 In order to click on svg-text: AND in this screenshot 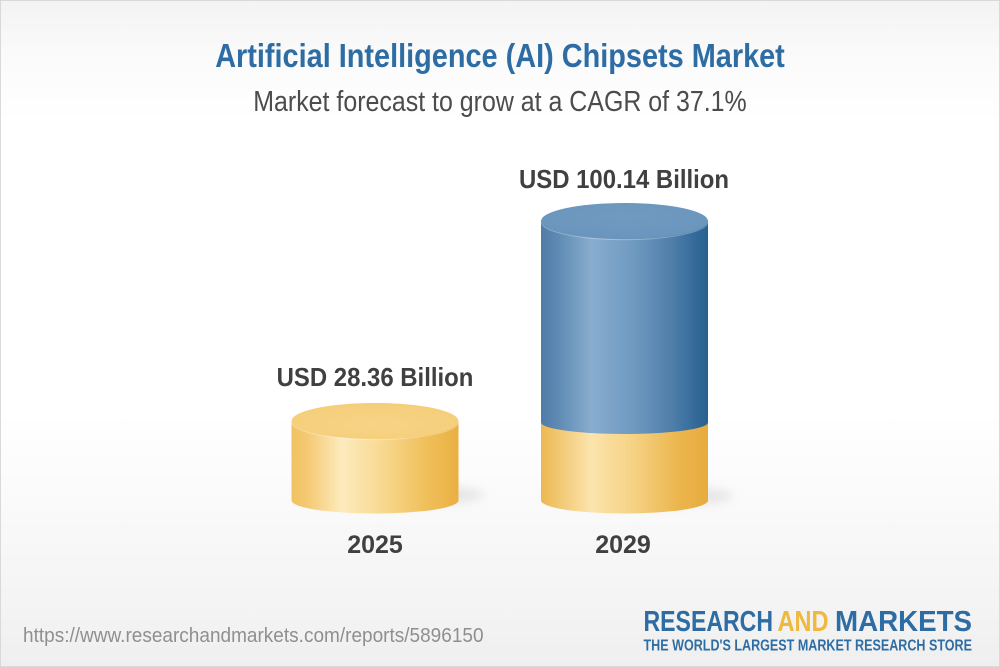, I will do `click(803, 622)`.